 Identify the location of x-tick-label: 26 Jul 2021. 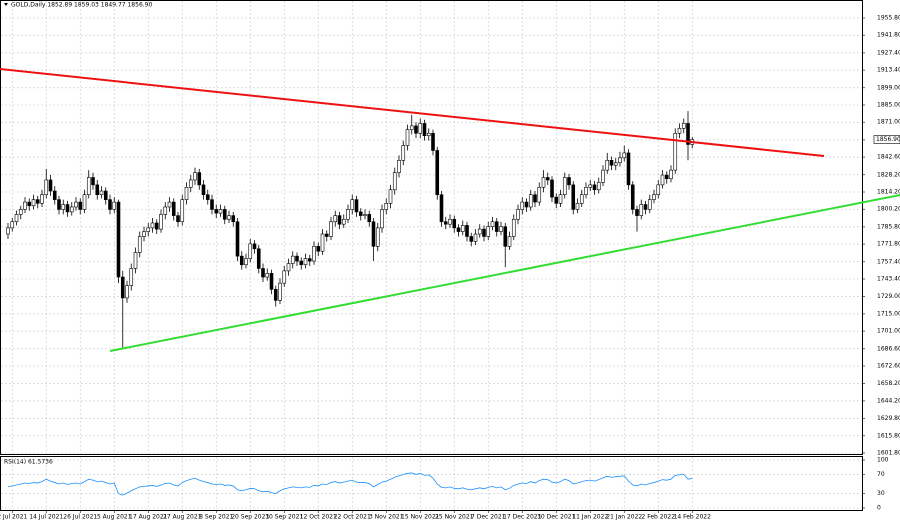
(80, 517).